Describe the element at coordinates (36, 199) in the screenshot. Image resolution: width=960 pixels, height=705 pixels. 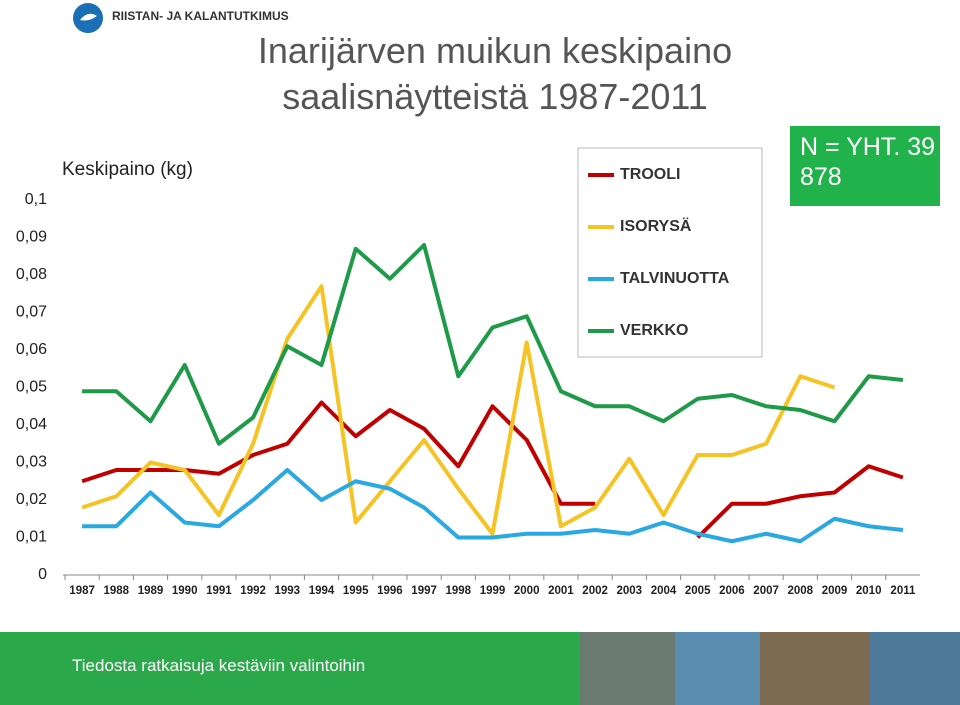
I see `y-tick-label: 0,1` at that location.